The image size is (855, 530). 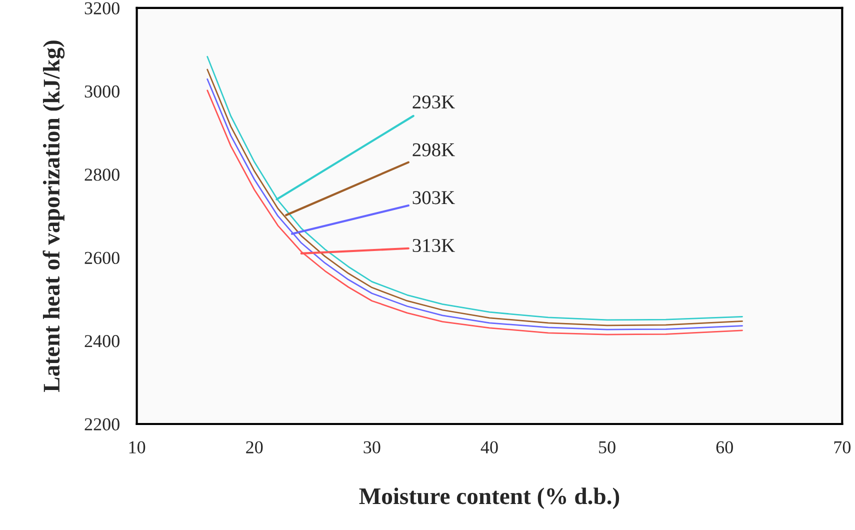 What do you see at coordinates (53, 216) in the screenshot?
I see `y-axis-title: Latent heat of vaporization (kJ/kg)` at bounding box center [53, 216].